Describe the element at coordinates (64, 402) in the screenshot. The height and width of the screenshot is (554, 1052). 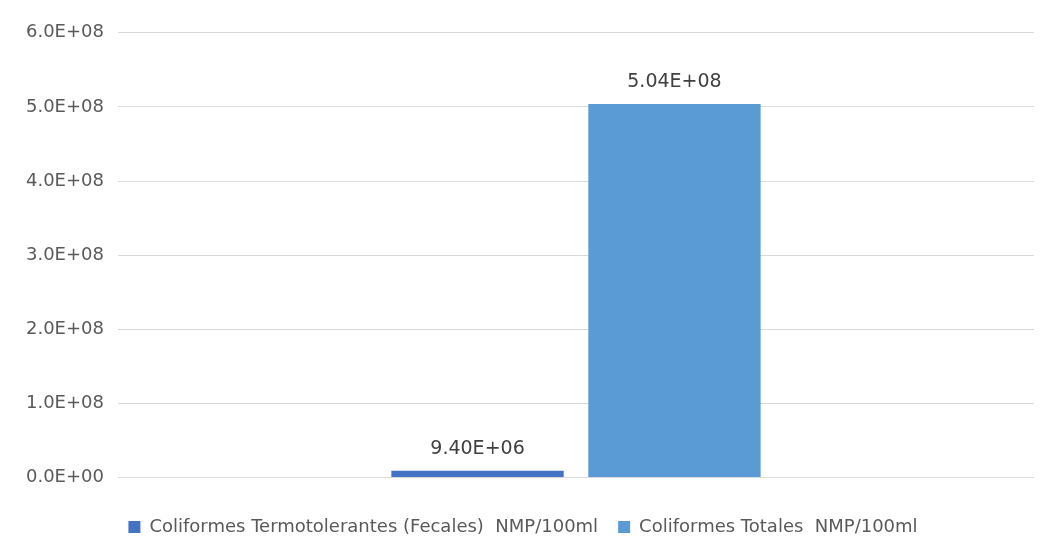
I see `y-tick-label: 1.0E+08` at that location.